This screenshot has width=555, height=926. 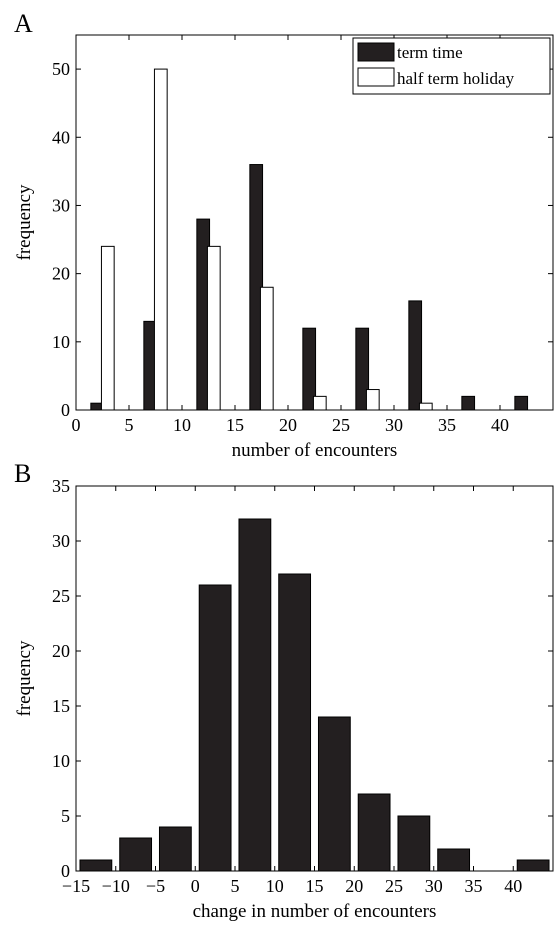 I want to click on legend-label-term-time: term time, so click(x=430, y=52).